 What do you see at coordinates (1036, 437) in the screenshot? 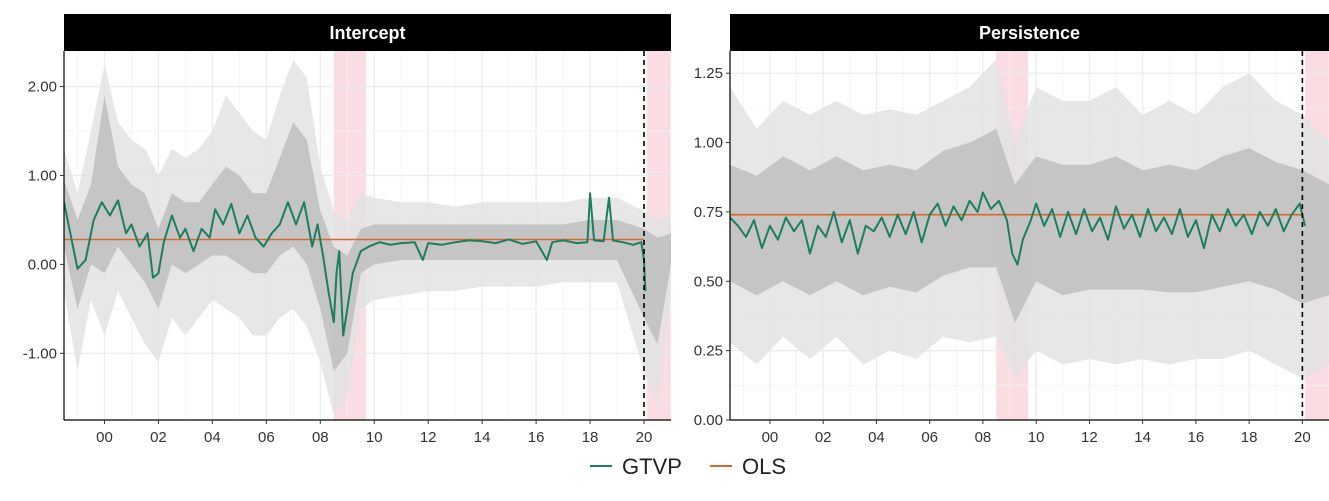
I see `persistence-xtick-label-5: 10` at bounding box center [1036, 437].